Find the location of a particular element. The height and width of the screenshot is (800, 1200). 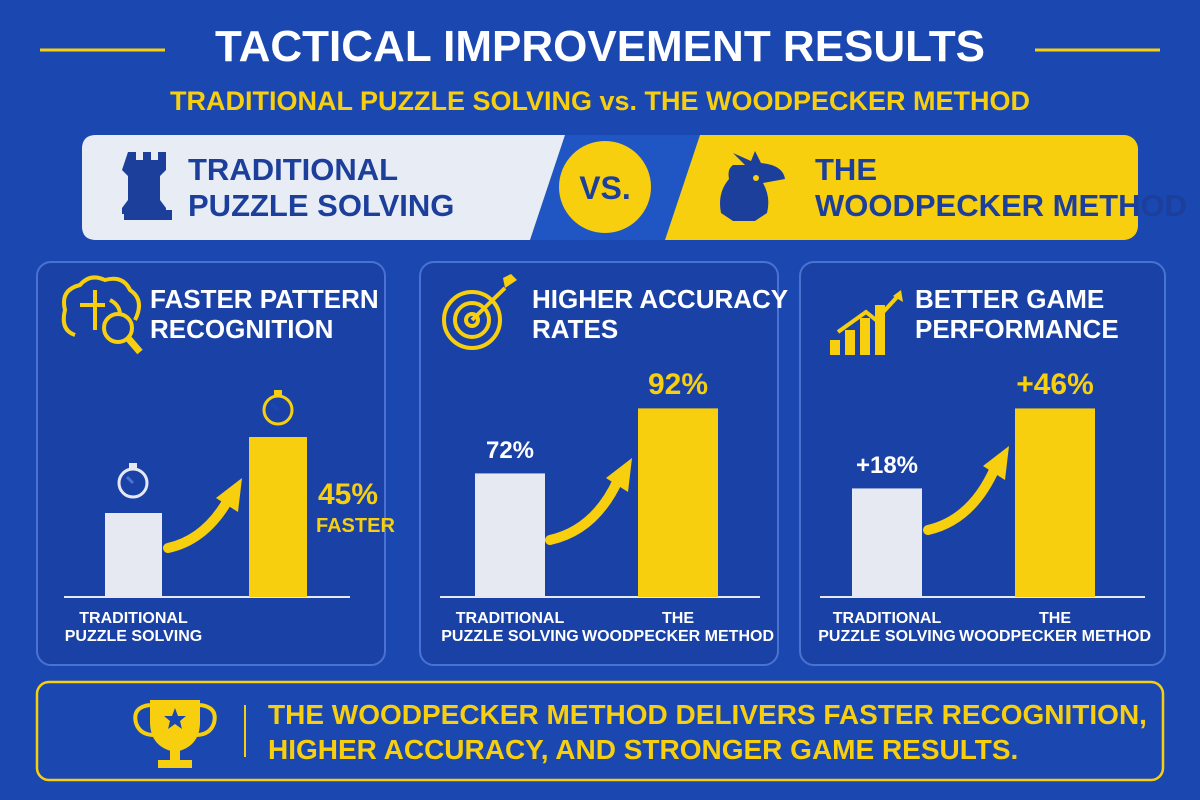

value-label: +18% is located at coordinates (887, 466).